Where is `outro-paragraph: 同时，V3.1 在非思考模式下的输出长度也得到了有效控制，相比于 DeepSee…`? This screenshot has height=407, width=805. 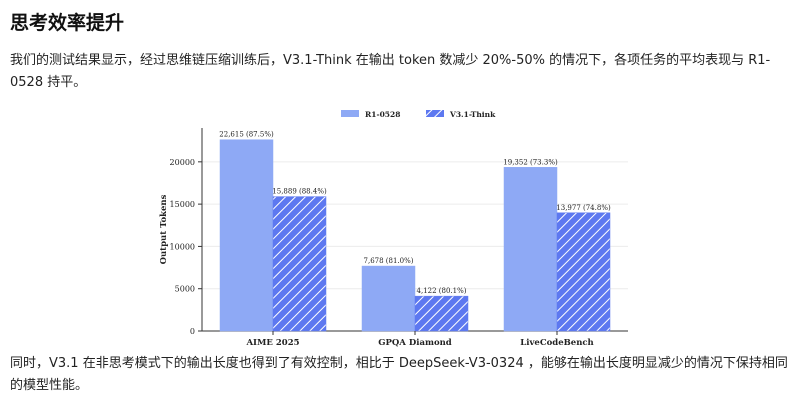 outro-paragraph: 同时，V3.1 在非思考模式下的输出长度也得到了有效控制，相比于 DeepSee… is located at coordinates (399, 374).